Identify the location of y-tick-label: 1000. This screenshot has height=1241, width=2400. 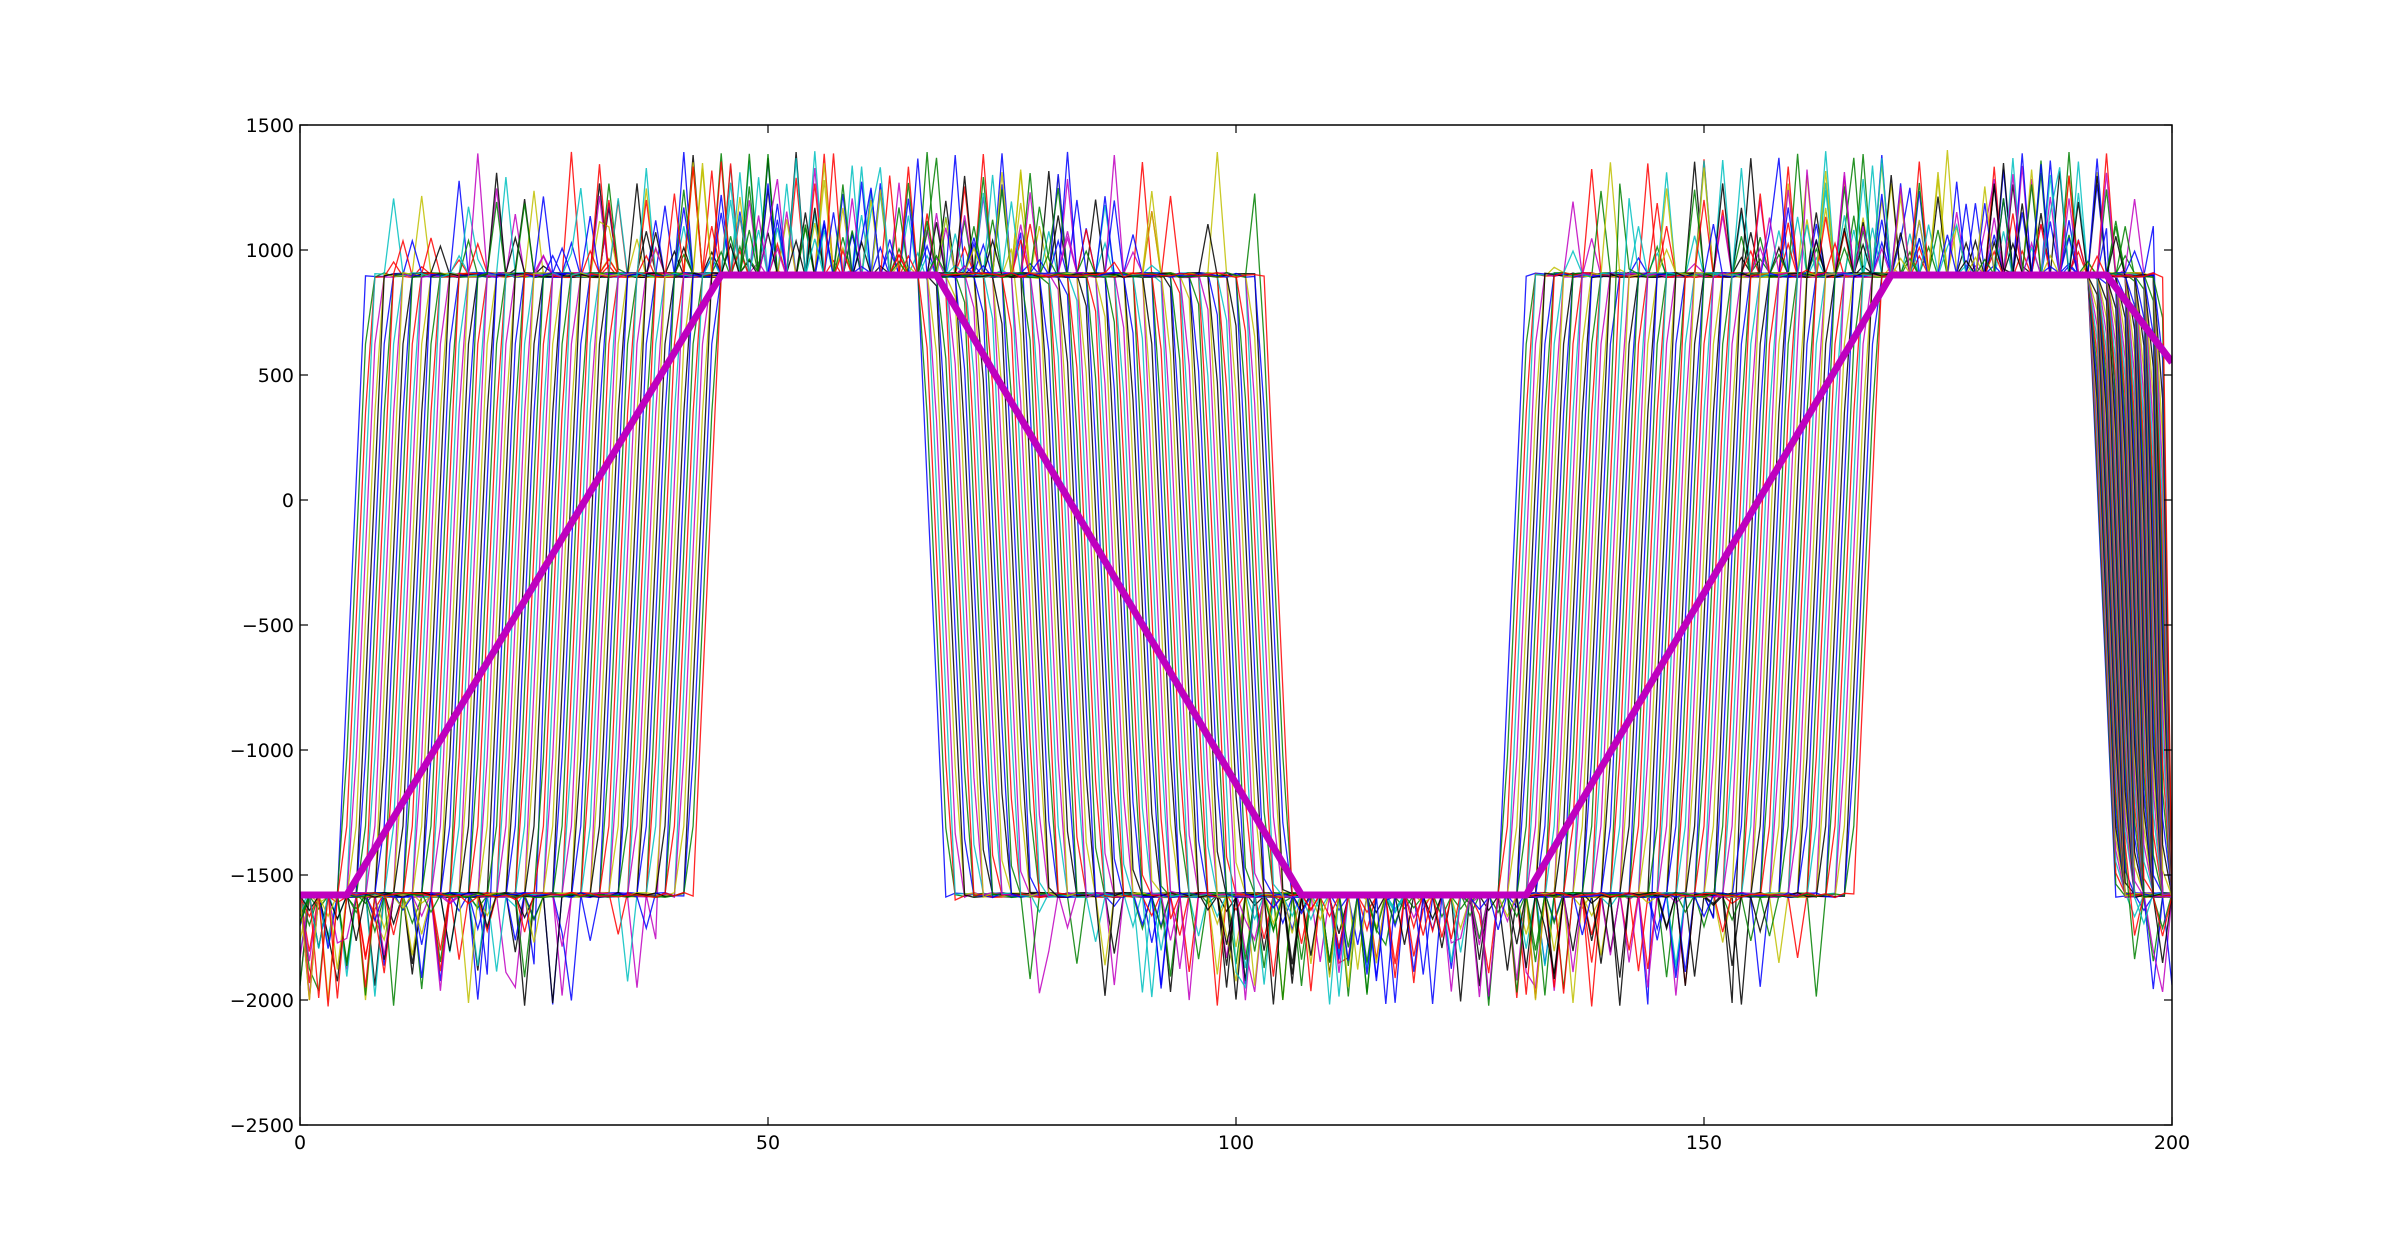
(270, 251).